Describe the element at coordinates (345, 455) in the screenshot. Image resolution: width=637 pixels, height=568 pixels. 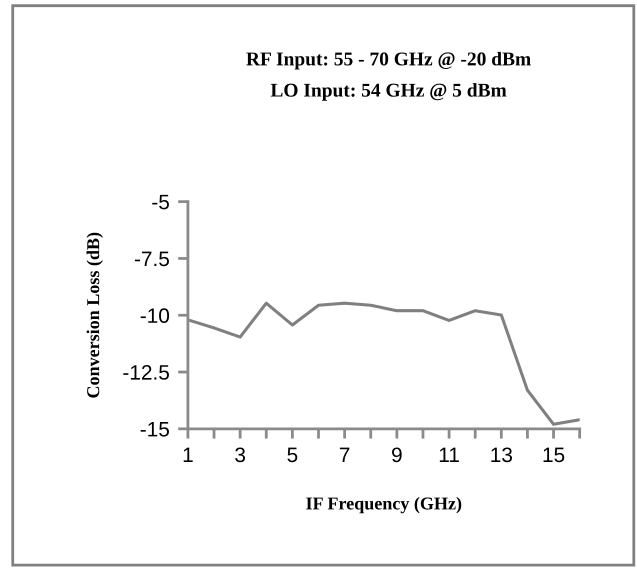
I see `x-tick-label: 7` at that location.